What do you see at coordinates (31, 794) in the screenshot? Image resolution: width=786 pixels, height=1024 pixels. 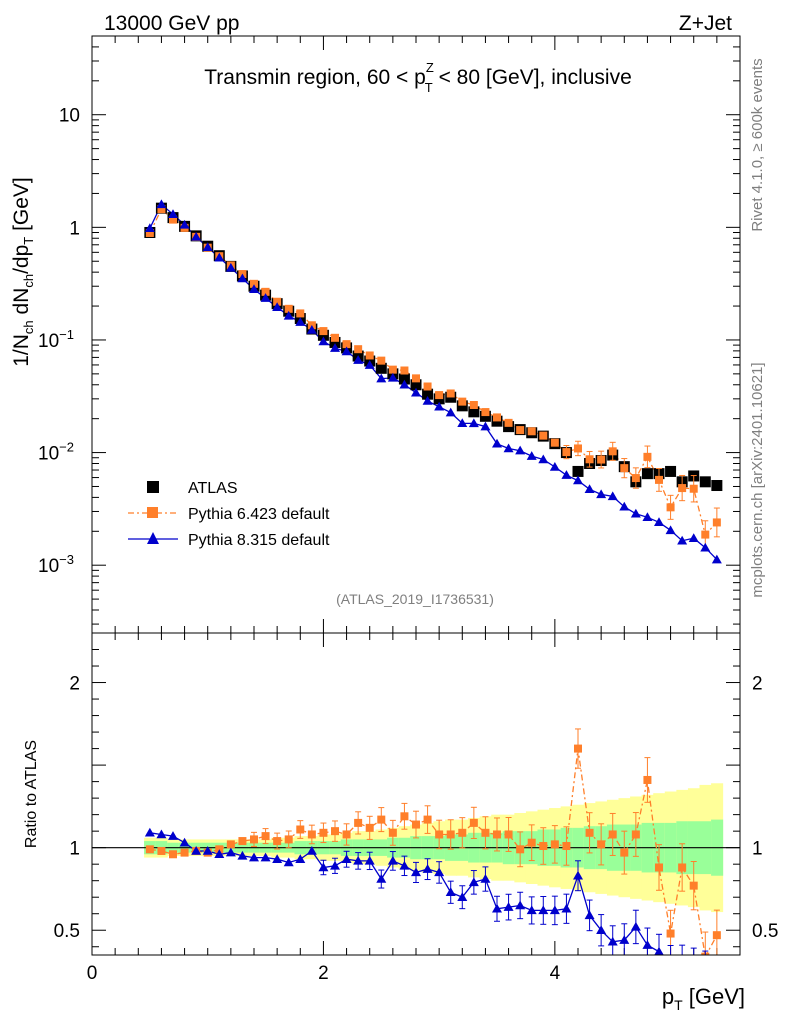 I see `ratio-y-axis-label: Ratio to ATLAS` at bounding box center [31, 794].